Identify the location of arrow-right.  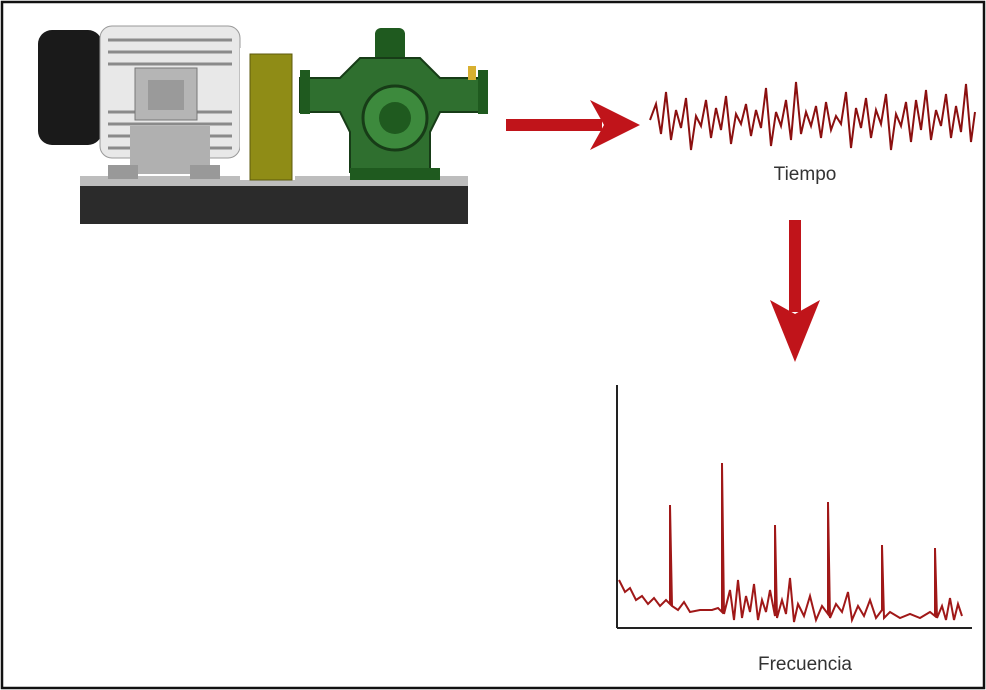
(573, 125).